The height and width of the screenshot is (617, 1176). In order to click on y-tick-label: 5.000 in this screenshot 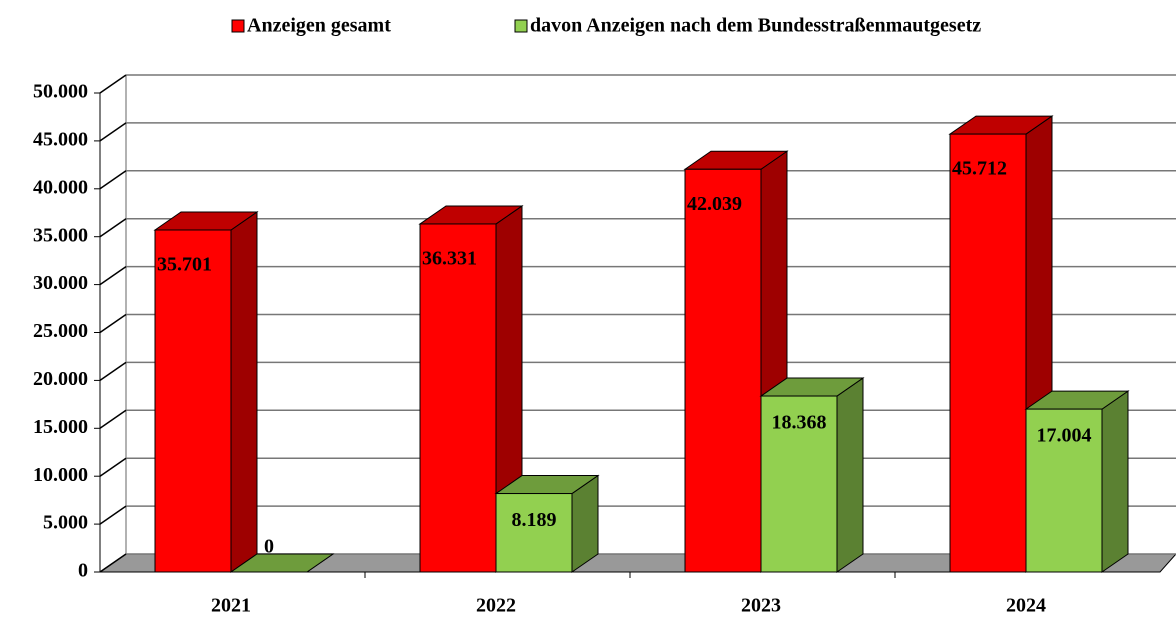, I will do `click(65, 523)`.